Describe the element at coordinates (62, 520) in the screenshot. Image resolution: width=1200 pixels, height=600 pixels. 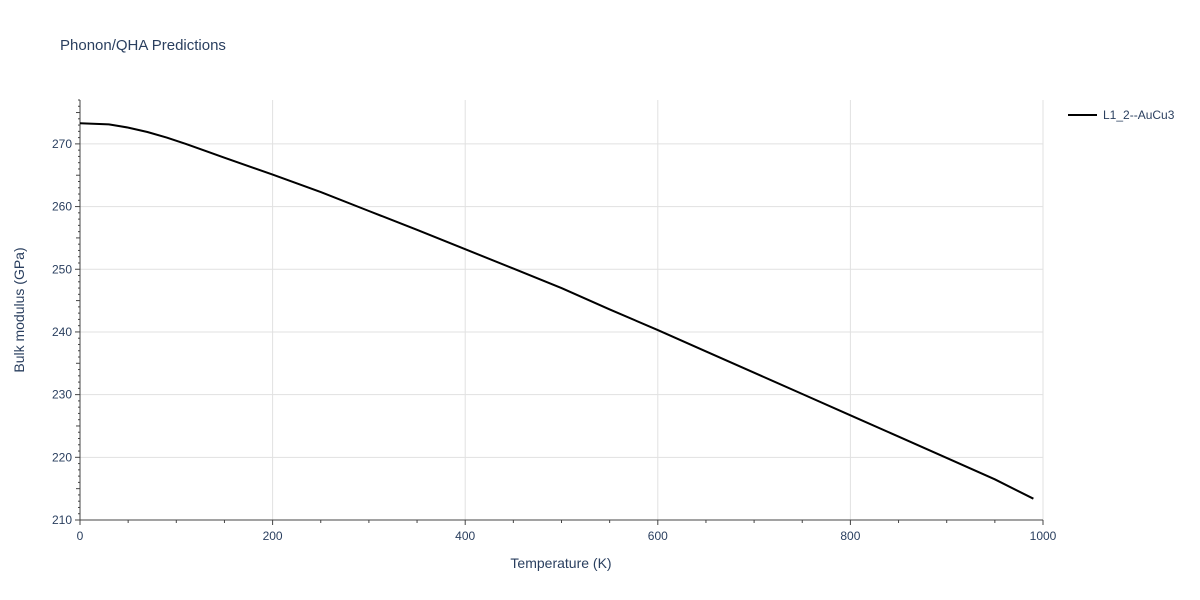
I see `y-tick-label: 210` at that location.